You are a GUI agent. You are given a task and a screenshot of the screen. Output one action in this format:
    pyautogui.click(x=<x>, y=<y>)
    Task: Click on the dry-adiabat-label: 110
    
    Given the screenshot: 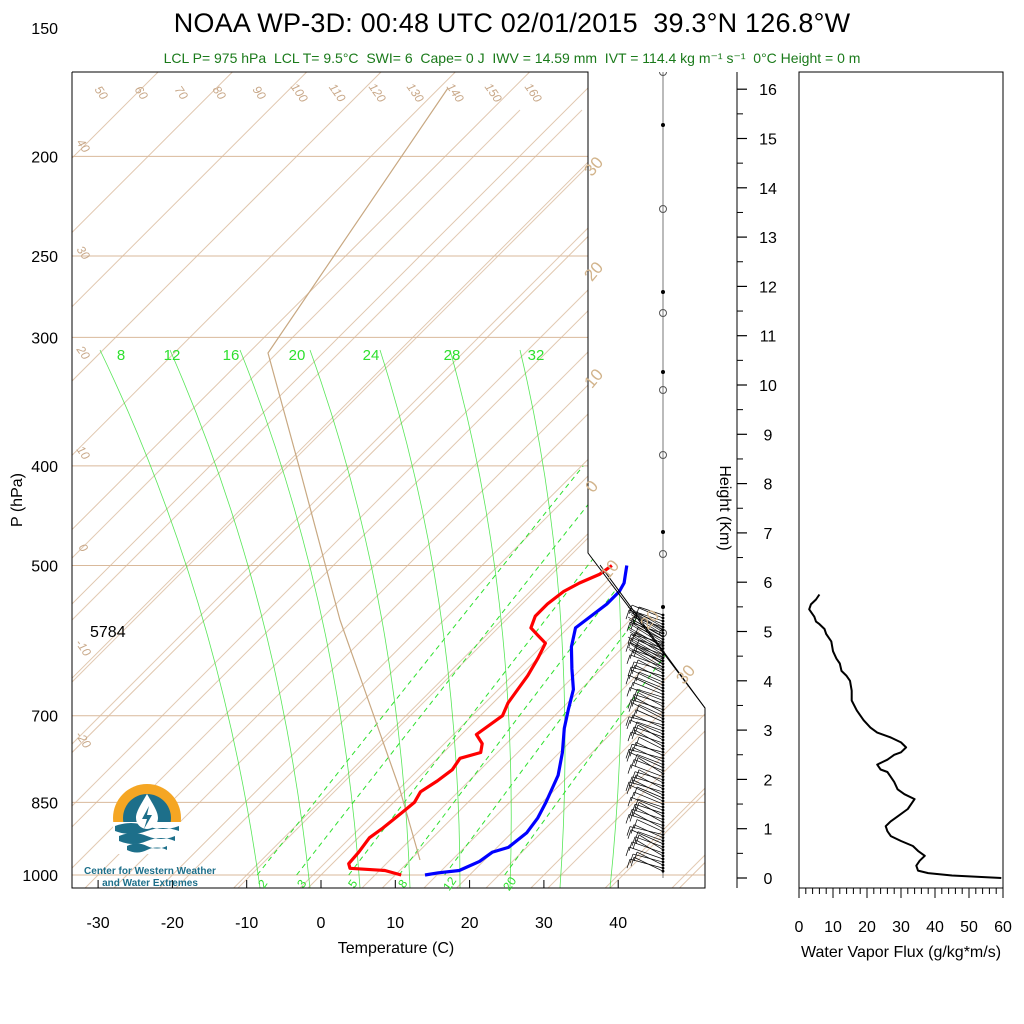 What is the action you would take?
    pyautogui.click(x=337, y=93)
    